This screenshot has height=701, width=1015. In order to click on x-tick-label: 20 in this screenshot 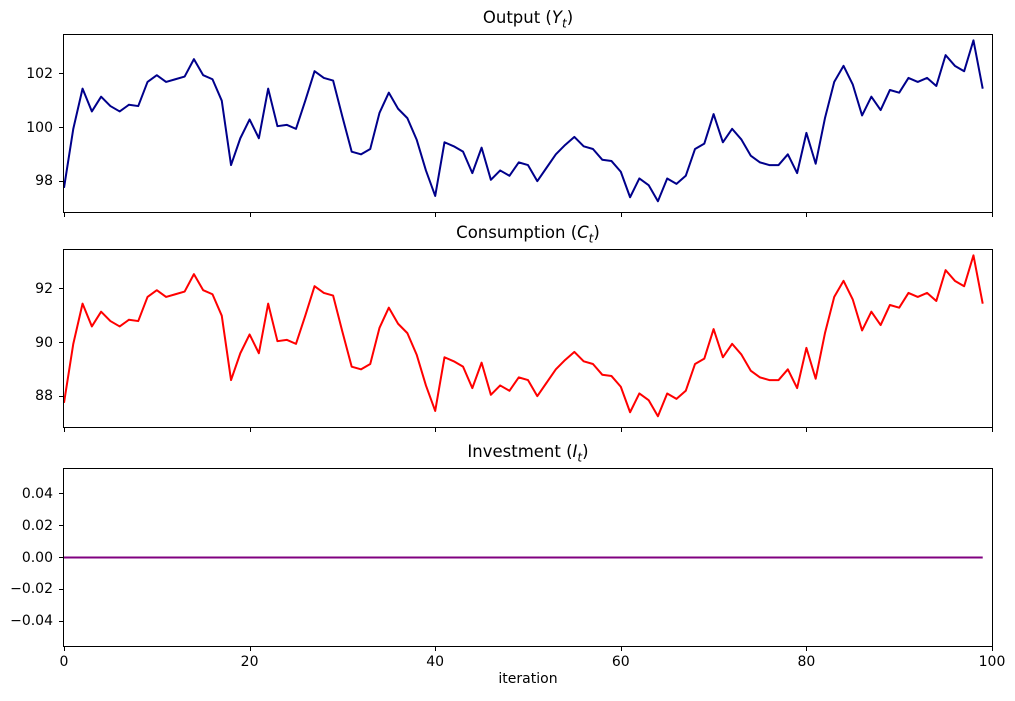, I will do `click(249, 662)`.